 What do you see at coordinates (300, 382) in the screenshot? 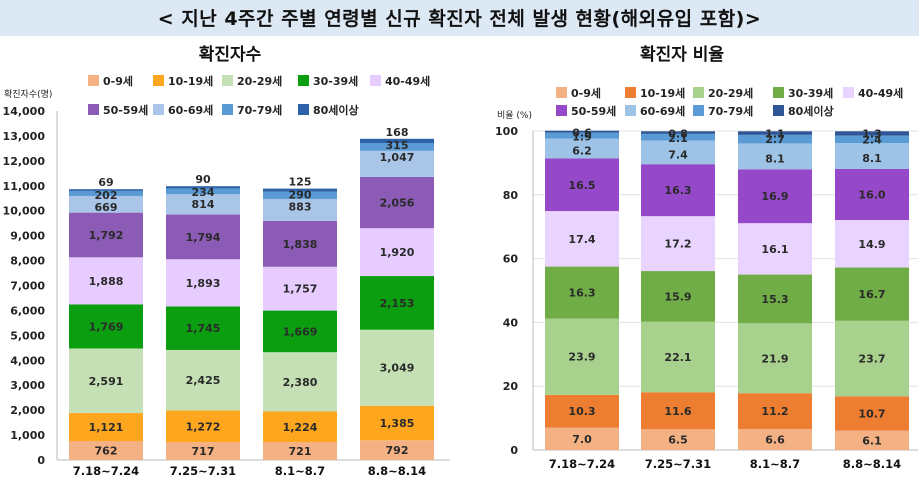
I see `data-label: 2,380` at bounding box center [300, 382].